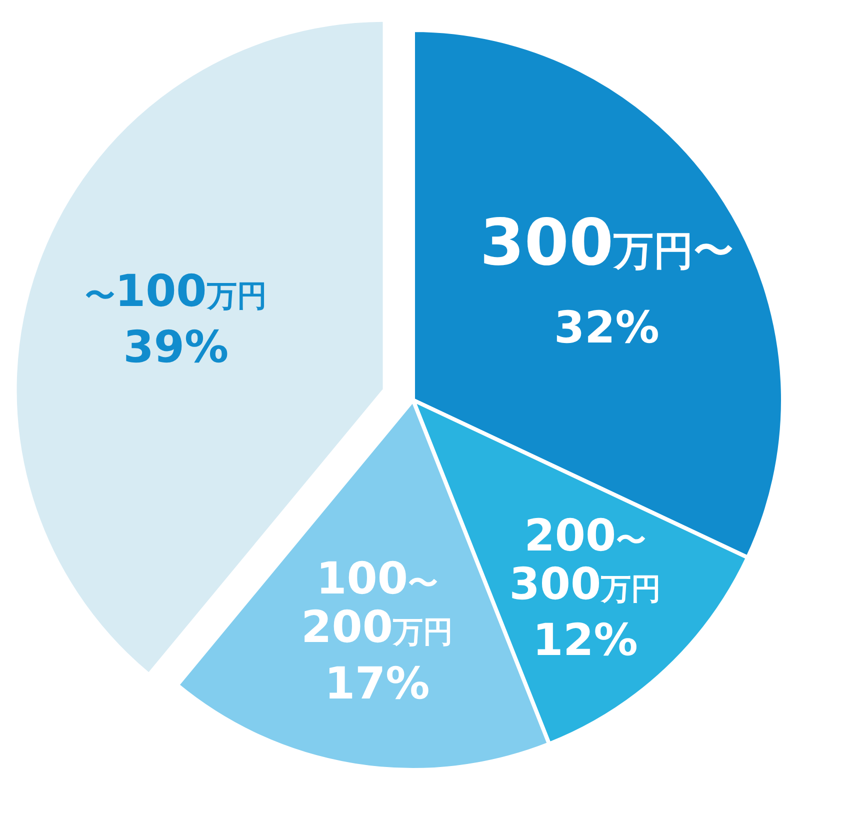  Describe the element at coordinates (377, 684) in the screenshot. I see `data-label: 17%` at that location.